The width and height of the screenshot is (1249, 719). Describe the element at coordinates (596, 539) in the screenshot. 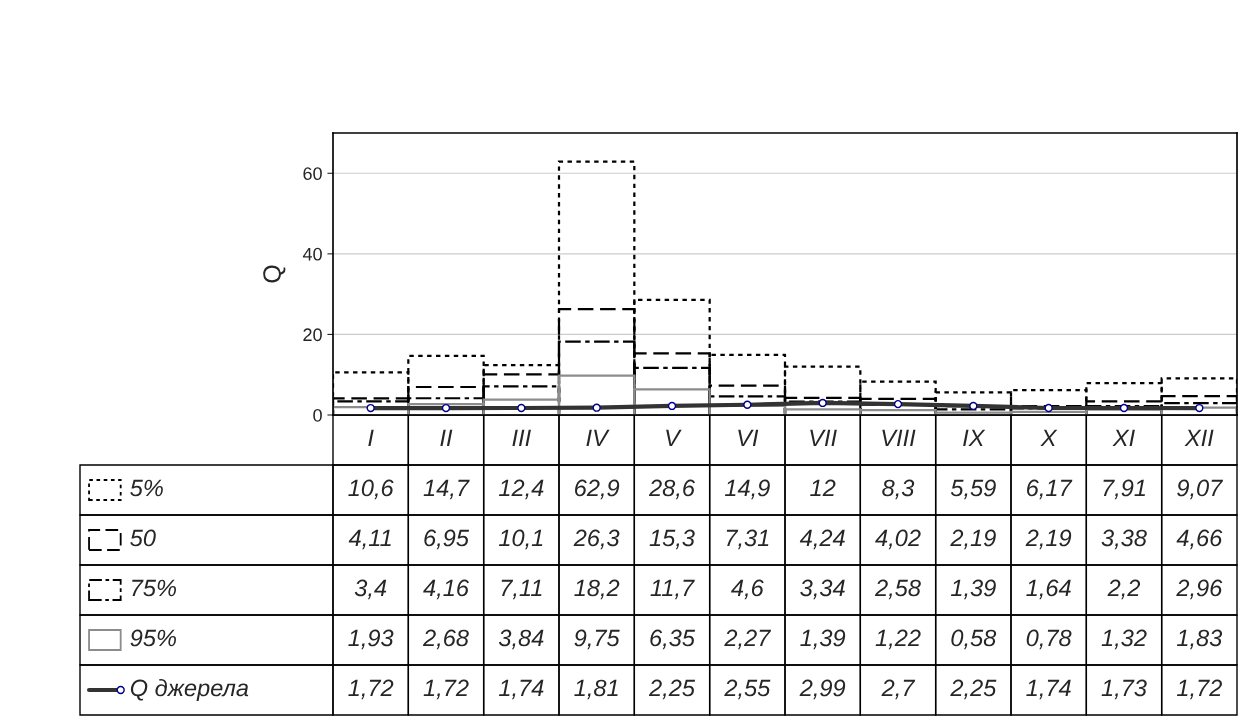

I see `data-label: 26,3` at that location.